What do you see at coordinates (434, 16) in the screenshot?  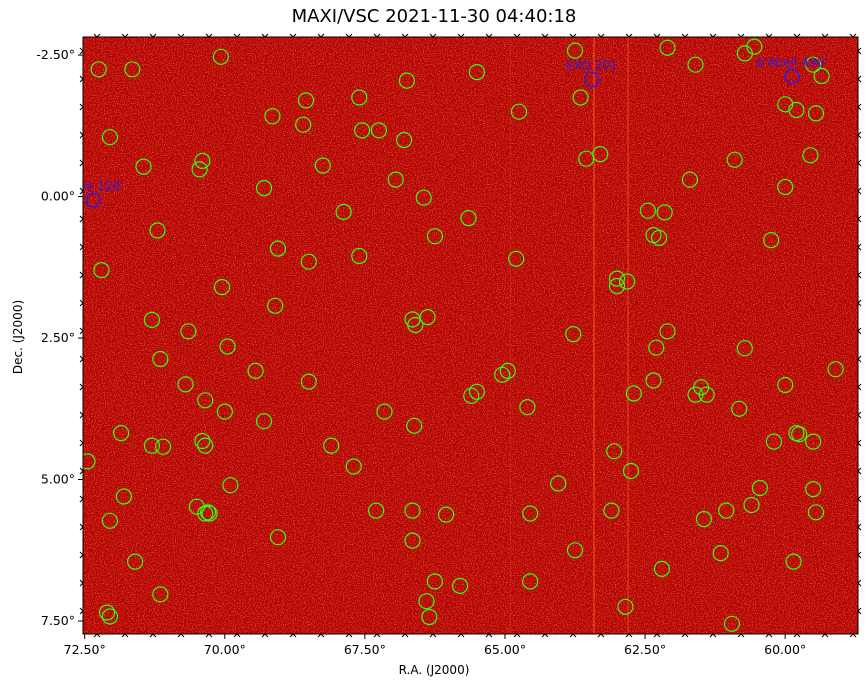 I see `plot-title: MAXI/VSC 2021-11-30 04:40:18` at bounding box center [434, 16].